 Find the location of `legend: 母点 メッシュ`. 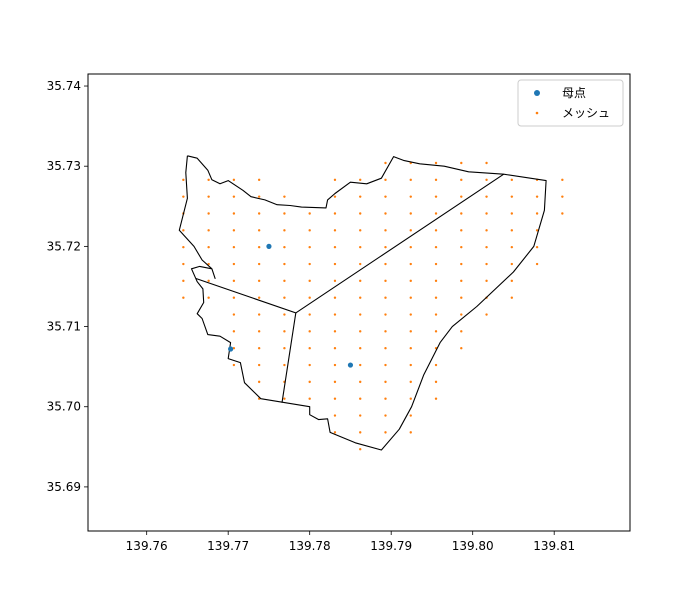

legend: 母点 メッシュ is located at coordinates (570, 103).